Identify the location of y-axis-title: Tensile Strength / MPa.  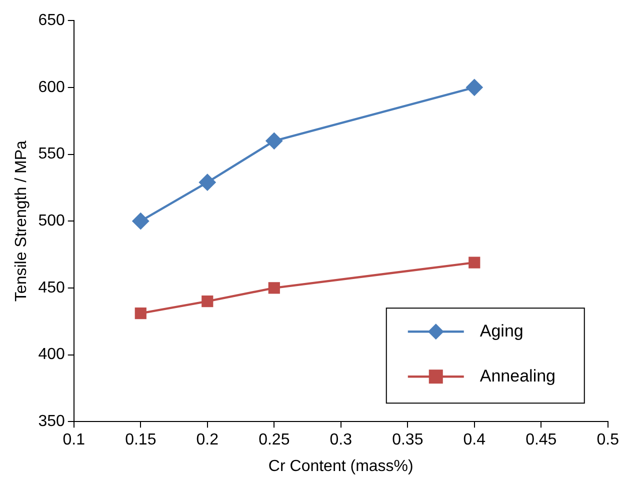
(21, 221).